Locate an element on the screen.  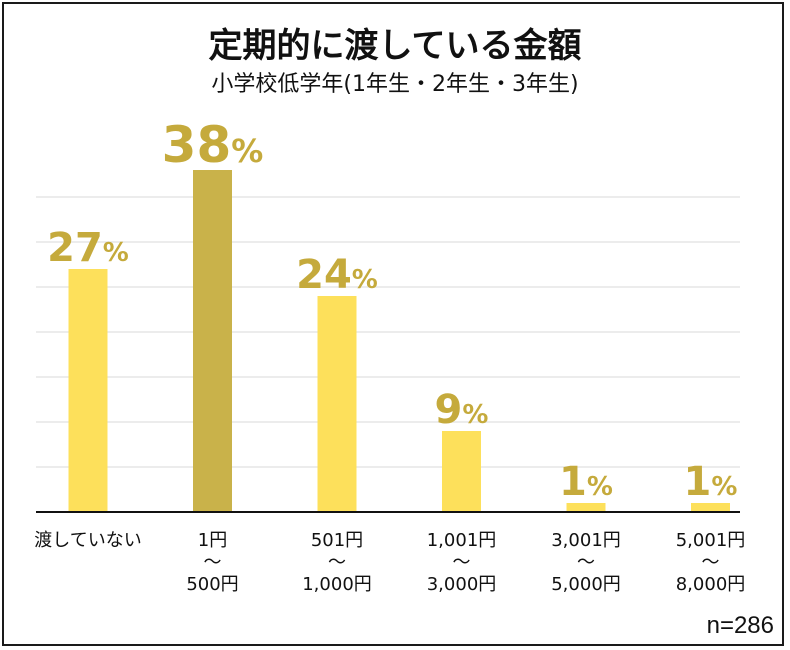
category-label: 8,000円 is located at coordinates (711, 584).